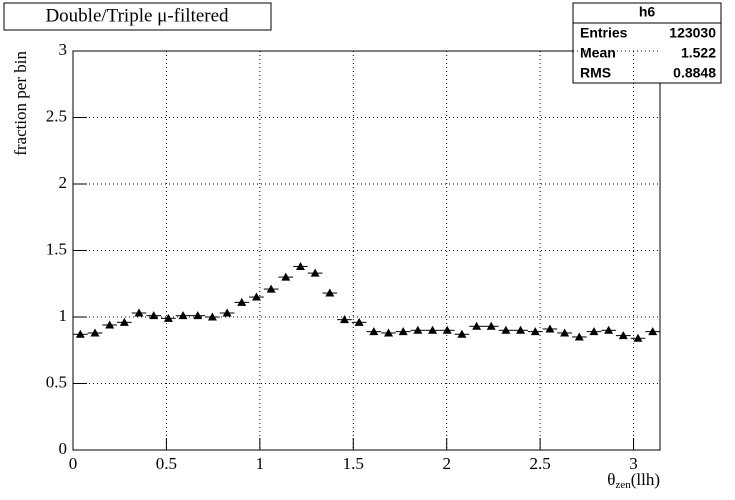  What do you see at coordinates (694, 73) in the screenshot?
I see `stats-value: 0.8848` at bounding box center [694, 73].